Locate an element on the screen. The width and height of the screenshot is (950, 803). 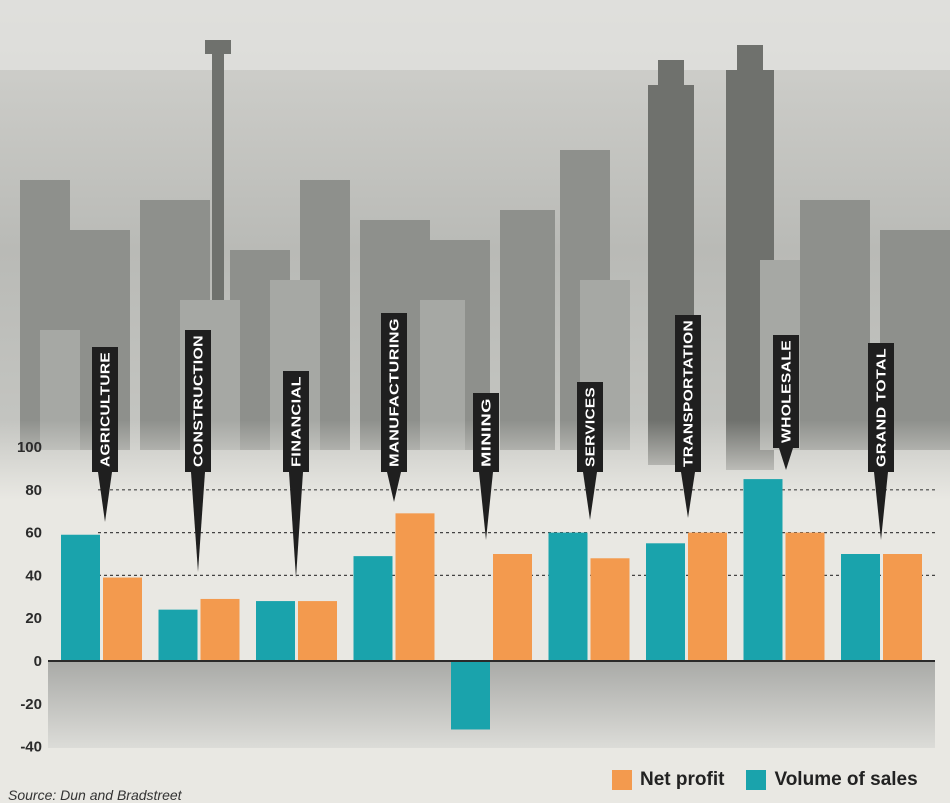
pointer-grand-total: GRAND TOTAL is located at coordinates (881, 441).